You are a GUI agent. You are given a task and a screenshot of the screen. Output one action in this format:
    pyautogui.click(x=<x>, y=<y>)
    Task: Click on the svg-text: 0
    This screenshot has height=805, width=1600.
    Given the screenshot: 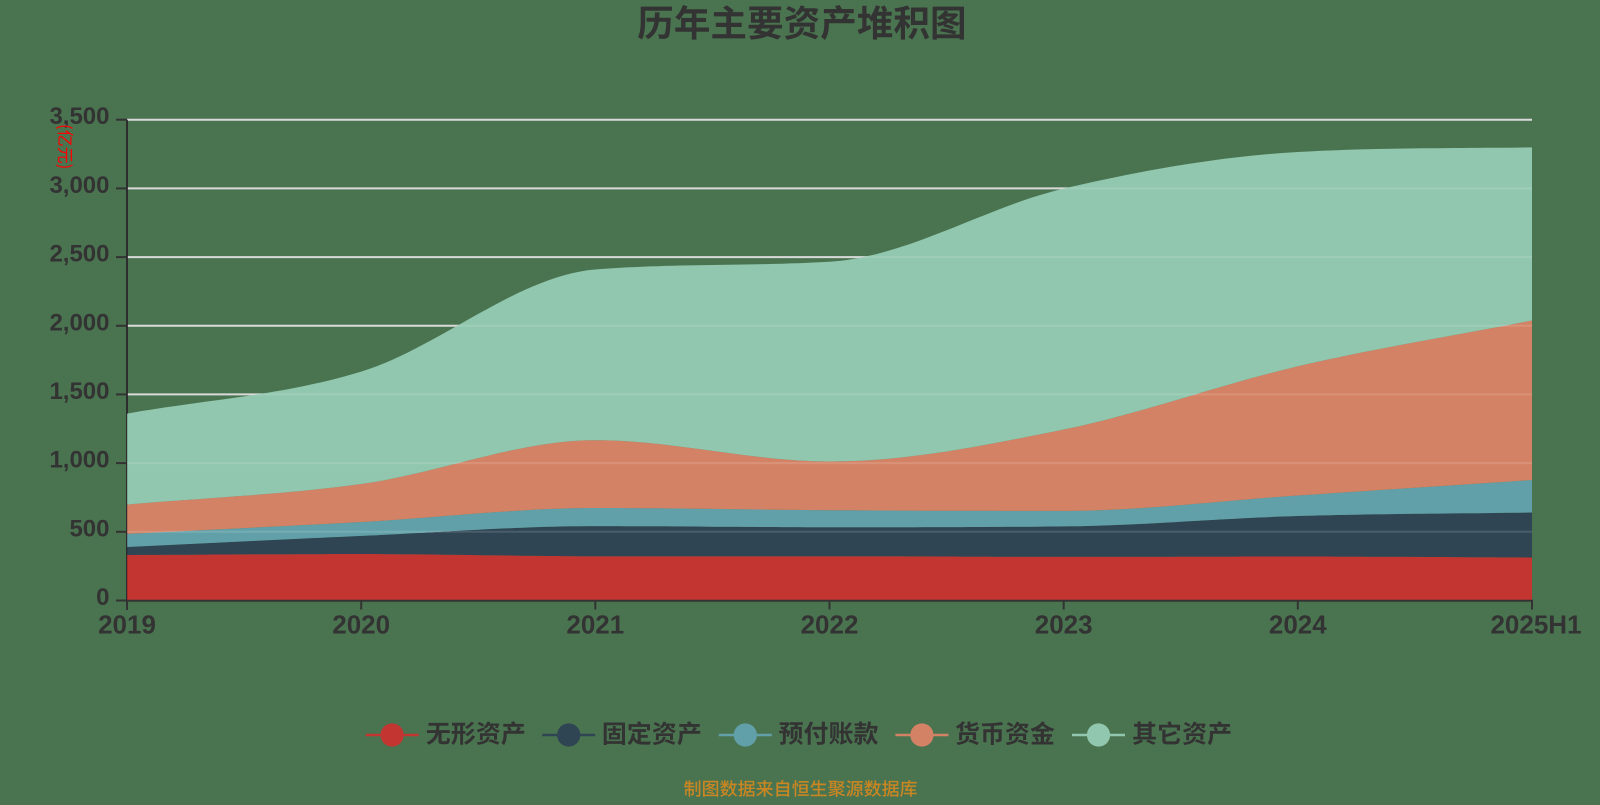 What is the action you would take?
    pyautogui.click(x=102, y=597)
    